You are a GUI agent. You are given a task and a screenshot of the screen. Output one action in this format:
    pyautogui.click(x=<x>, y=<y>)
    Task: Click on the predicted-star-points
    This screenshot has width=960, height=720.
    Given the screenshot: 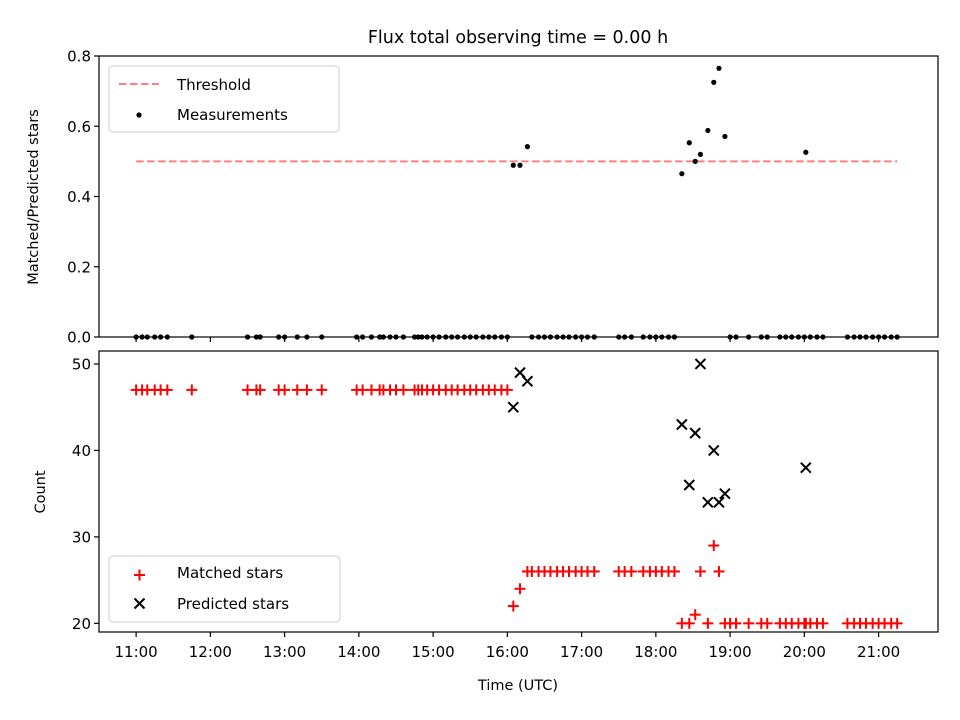 What is the action you would take?
    pyautogui.click(x=659, y=433)
    